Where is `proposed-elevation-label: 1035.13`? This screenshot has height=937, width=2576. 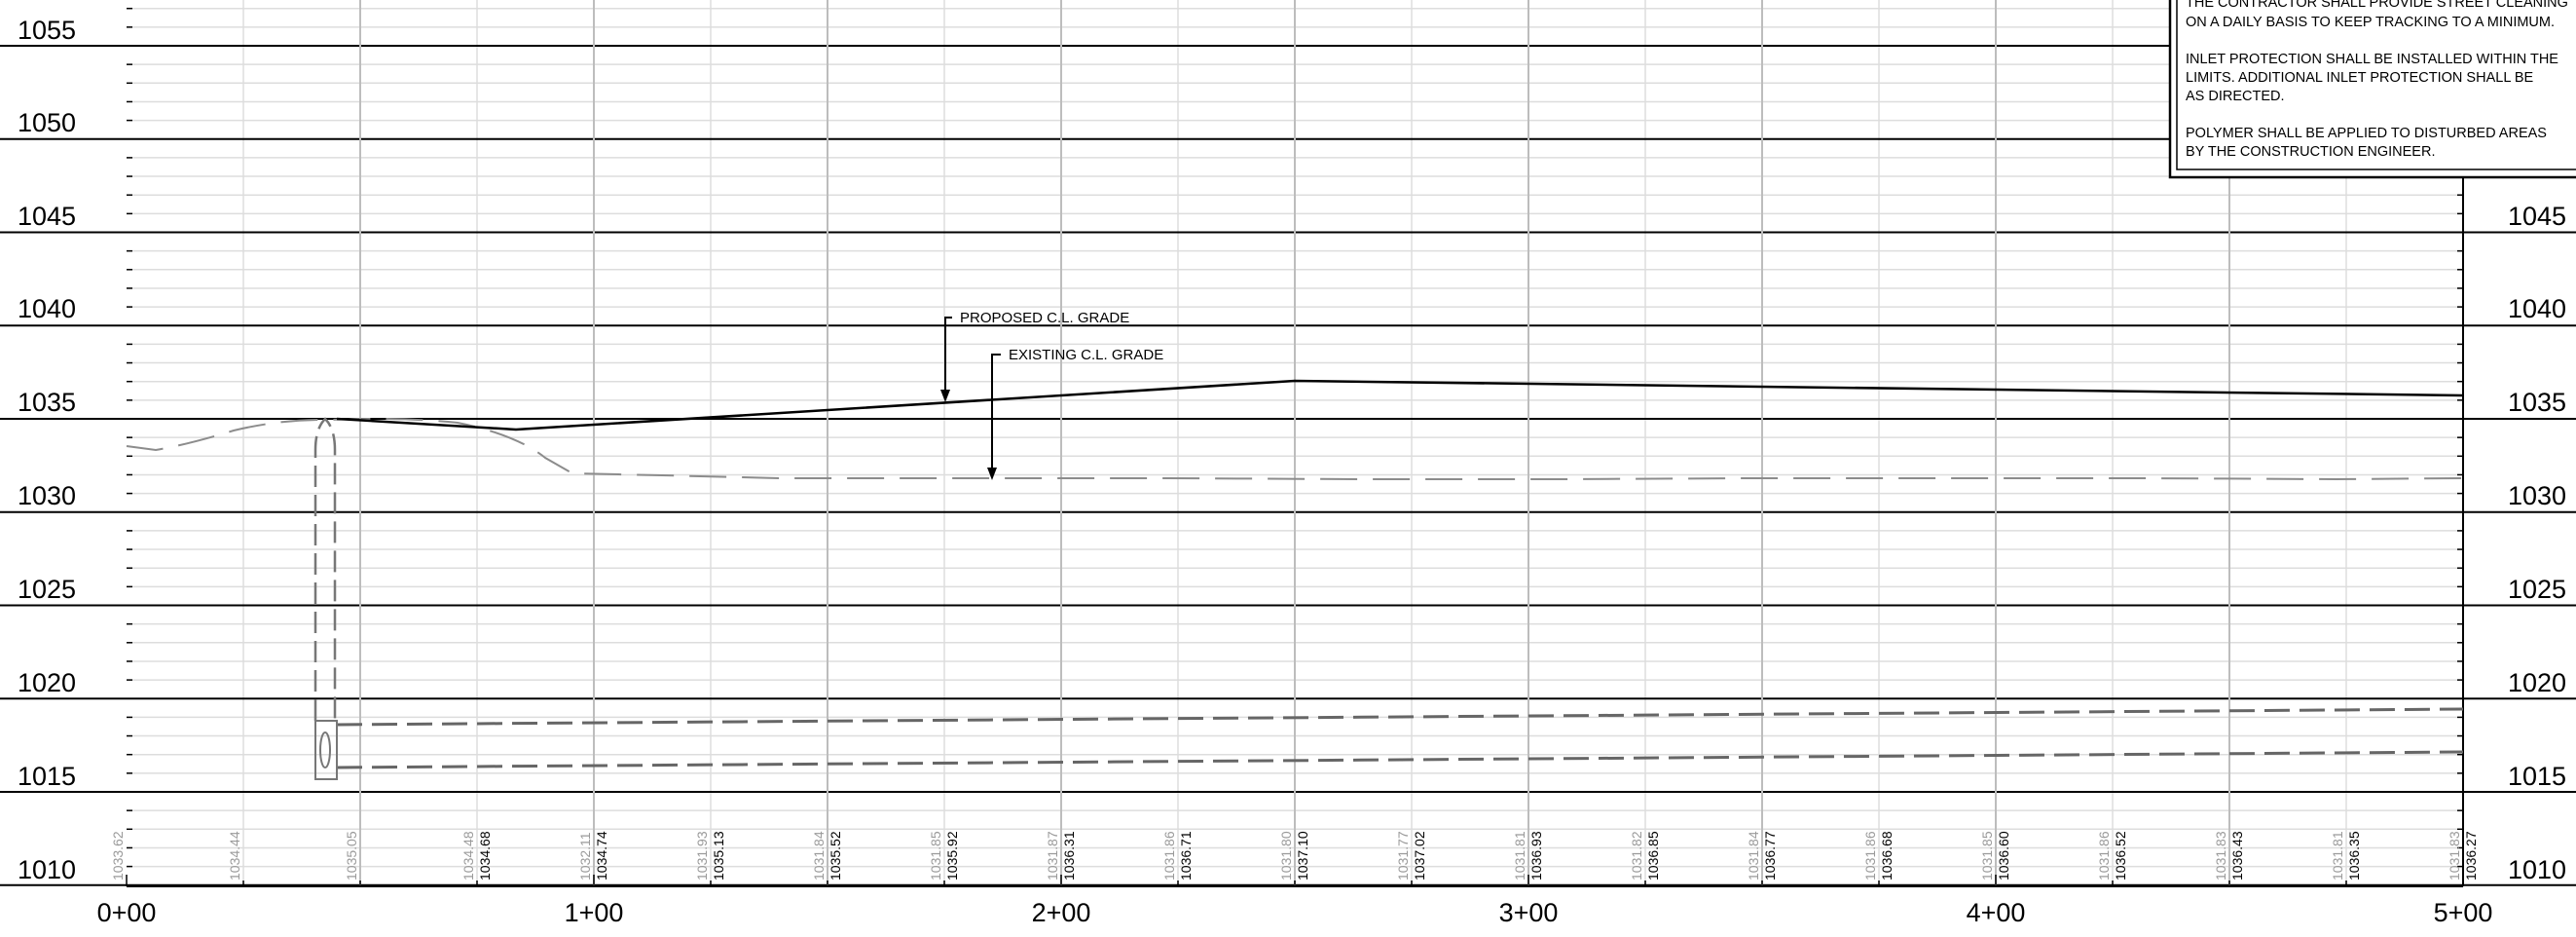
proposed-elevation-label: 1035.13 is located at coordinates (718, 856).